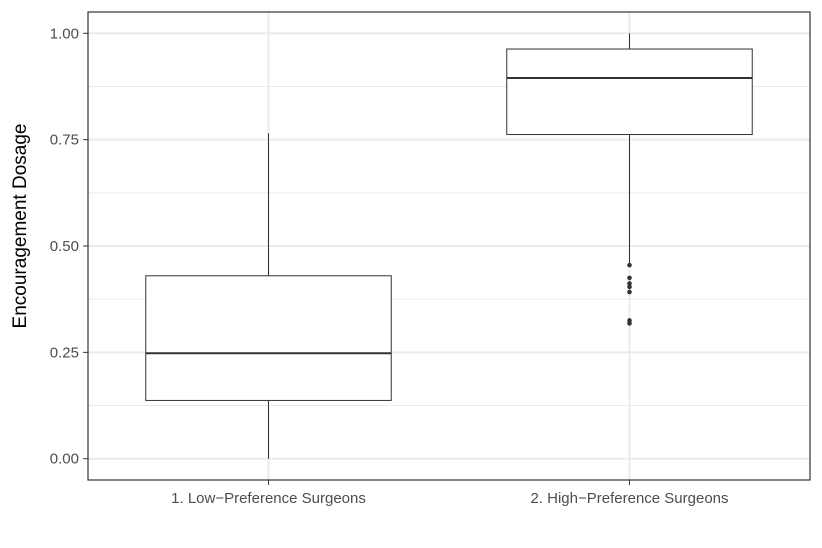 The image size is (822, 548). I want to click on y-tick-label: 0.75, so click(64, 140).